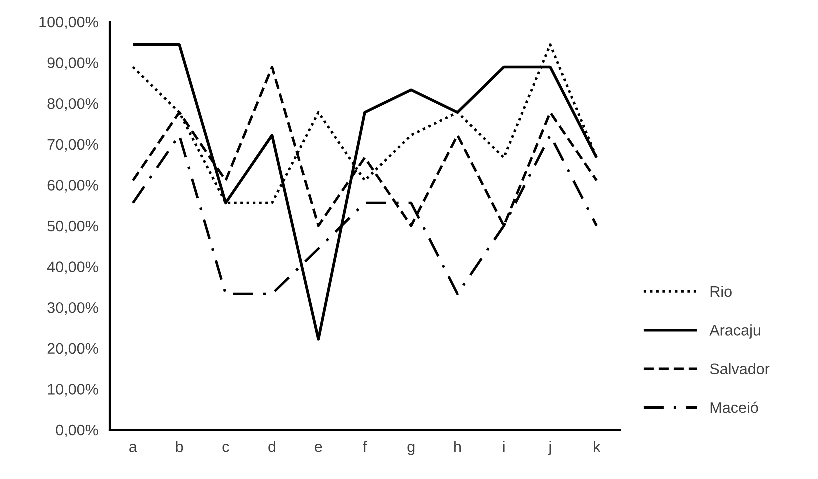  I want to click on x-tick-label: a, so click(134, 448).